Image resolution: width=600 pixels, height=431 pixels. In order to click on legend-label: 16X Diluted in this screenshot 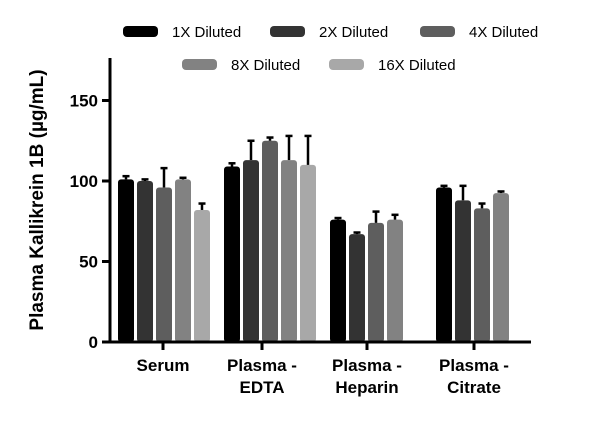, I will do `click(417, 65)`.